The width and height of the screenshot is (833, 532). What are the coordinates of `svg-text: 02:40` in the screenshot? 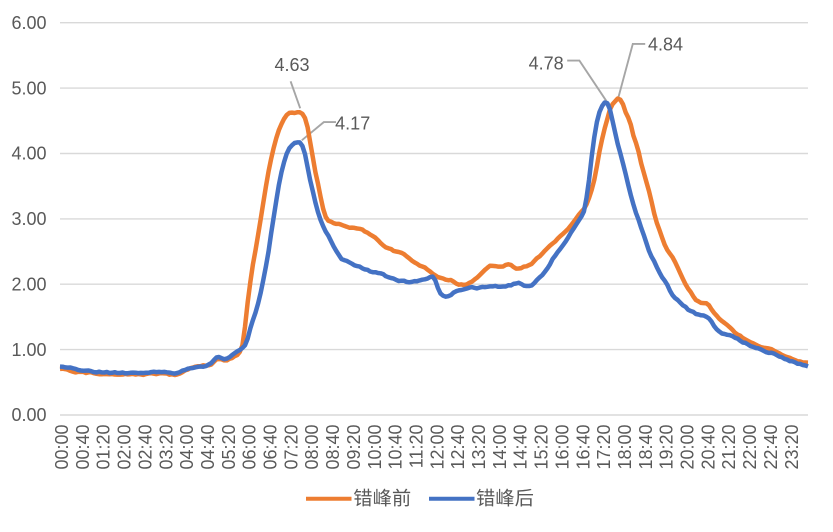 It's located at (145, 447).